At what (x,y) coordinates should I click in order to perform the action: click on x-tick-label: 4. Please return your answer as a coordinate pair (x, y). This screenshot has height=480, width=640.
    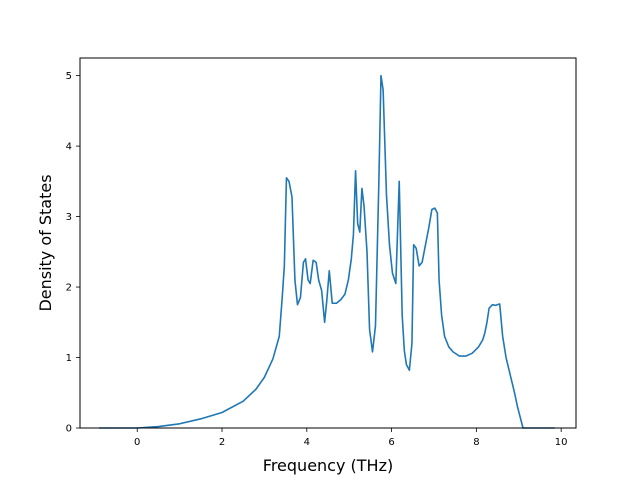
    Looking at the image, I should click on (307, 442).